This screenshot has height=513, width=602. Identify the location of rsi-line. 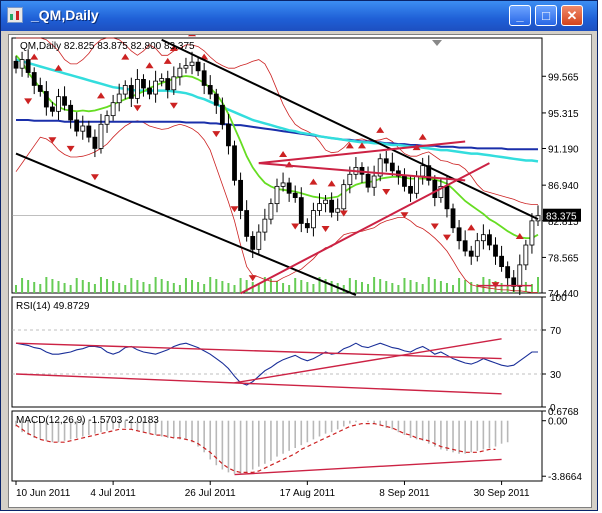
(276, 364).